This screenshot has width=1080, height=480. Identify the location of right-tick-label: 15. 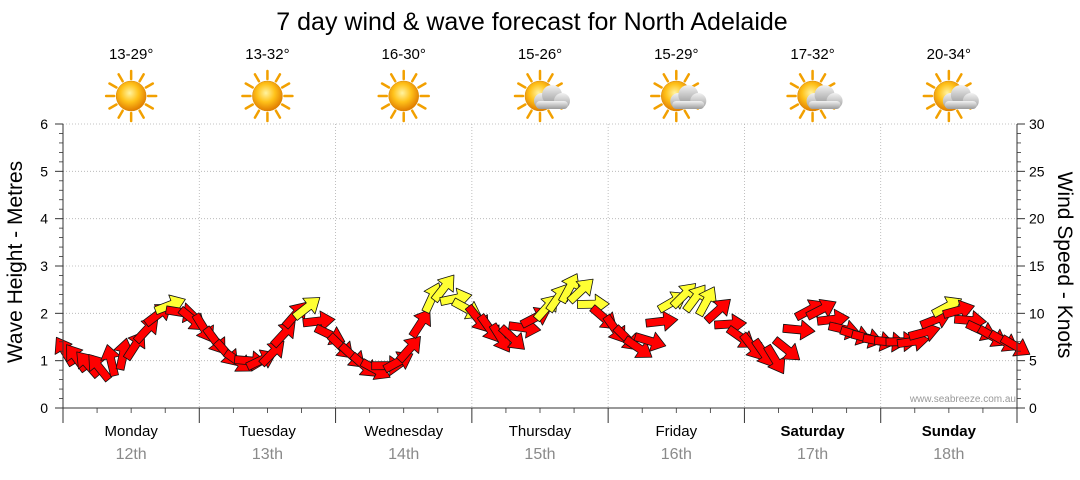
(1037, 266).